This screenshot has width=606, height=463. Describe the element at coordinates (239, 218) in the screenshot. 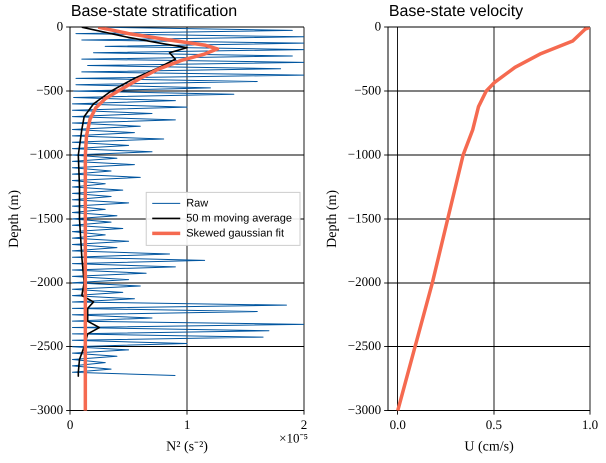

I see `legend-label: 50 m moving average` at that location.